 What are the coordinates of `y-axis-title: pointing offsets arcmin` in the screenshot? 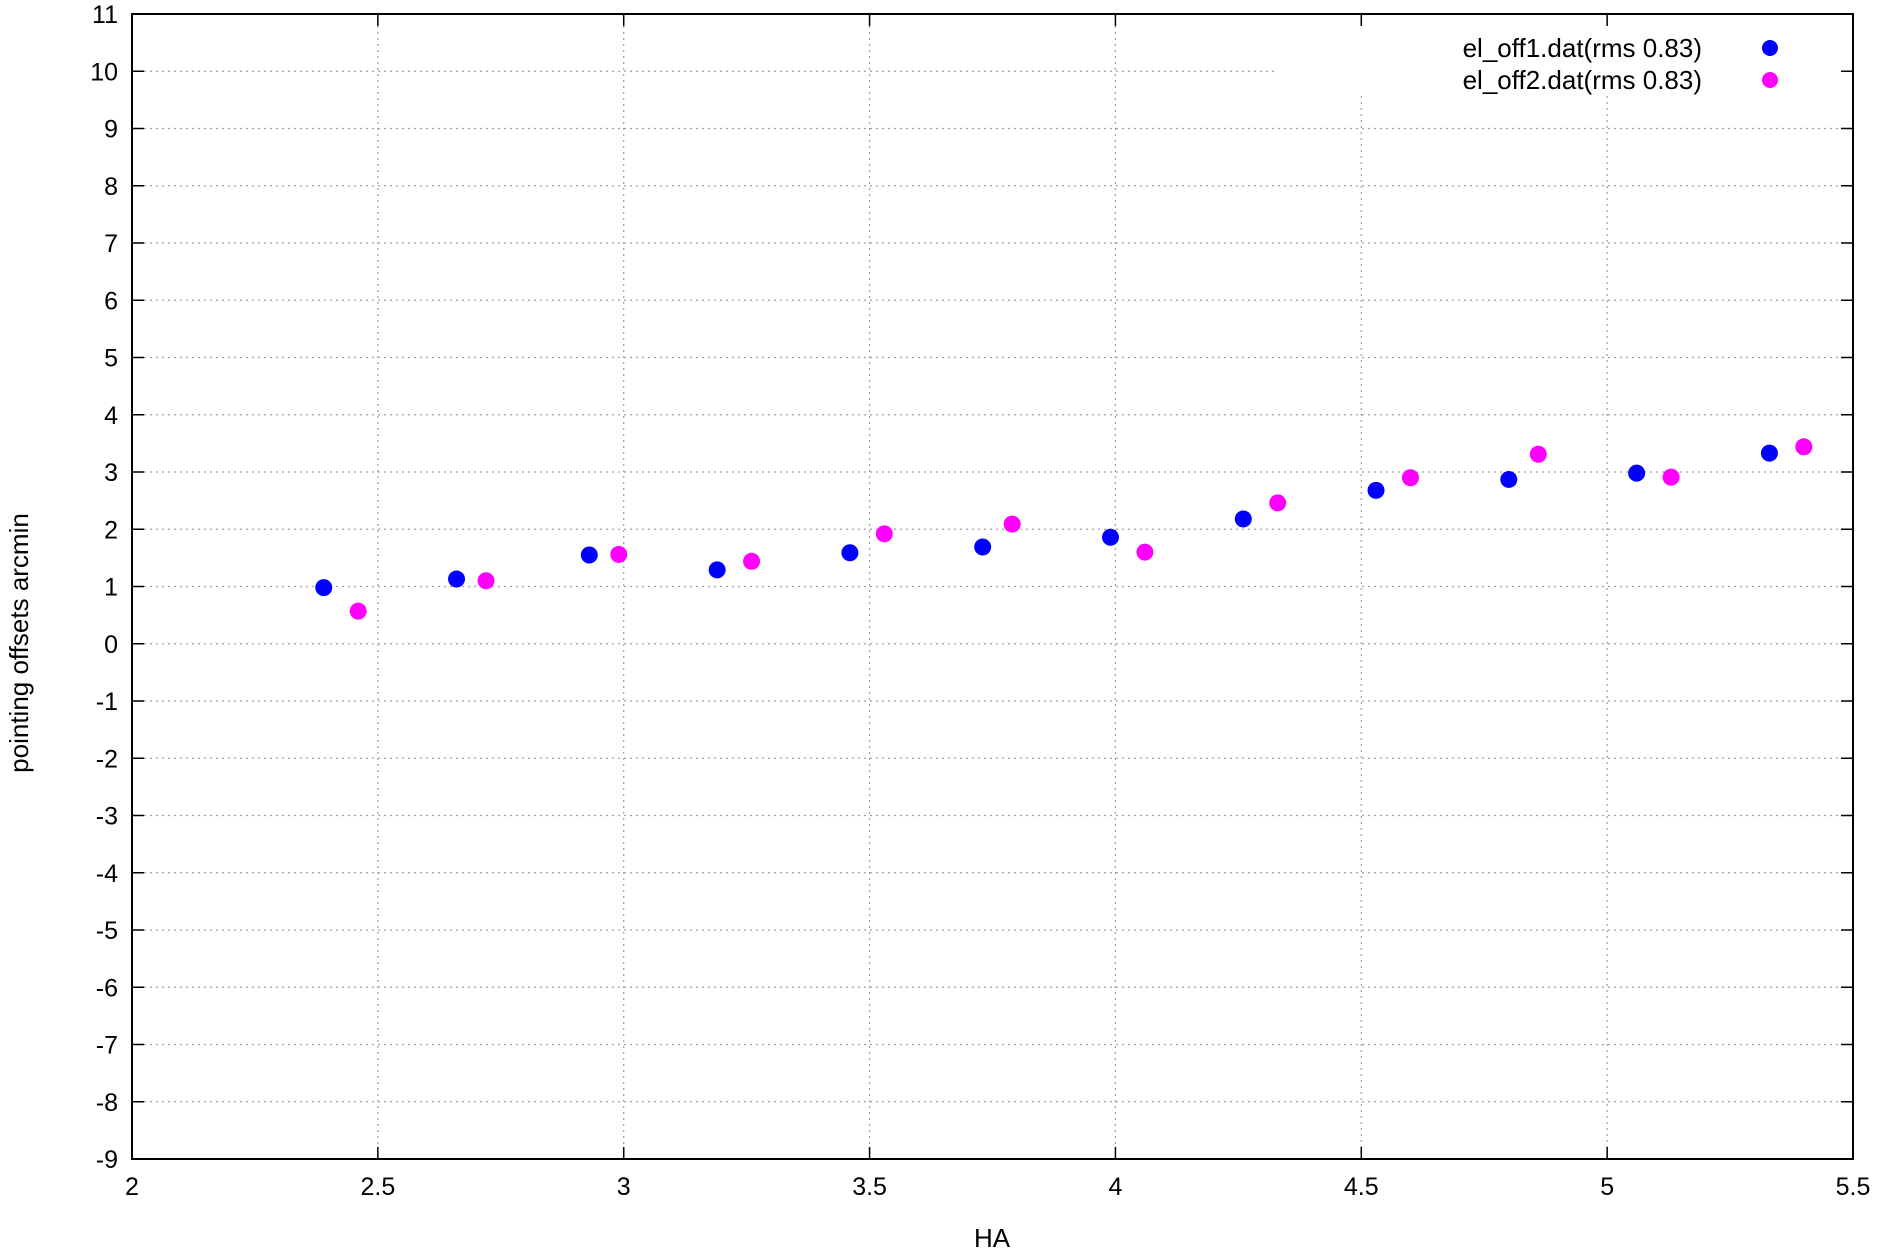 It's located at (19, 643).